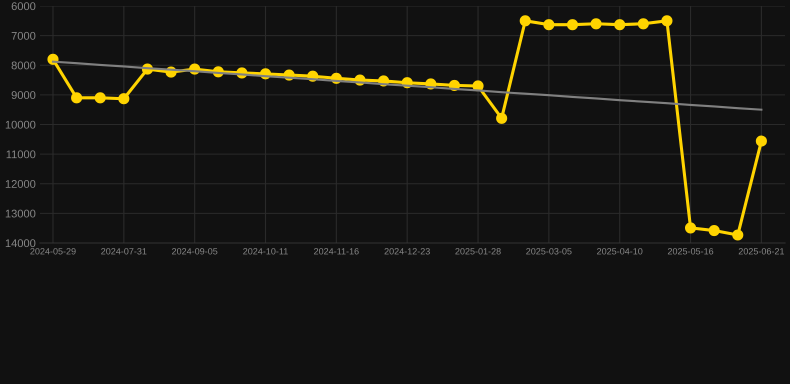 This screenshot has width=790, height=384. I want to click on y-tick-label: 8000, so click(24, 66).